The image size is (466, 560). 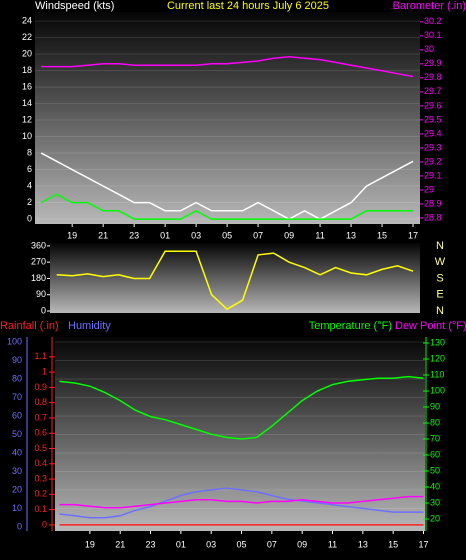 I want to click on y2-tick-label: 29.2, so click(x=433, y=161).